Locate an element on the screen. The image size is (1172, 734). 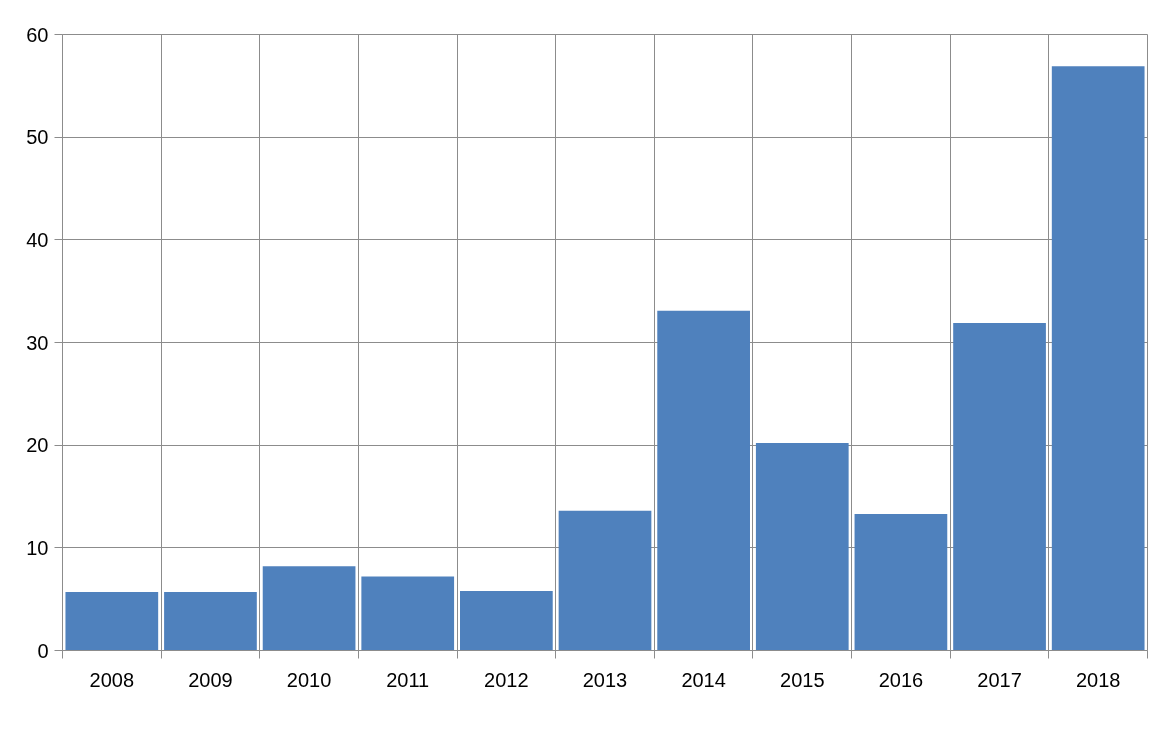
y-tick-label: 40 is located at coordinates (37, 239).